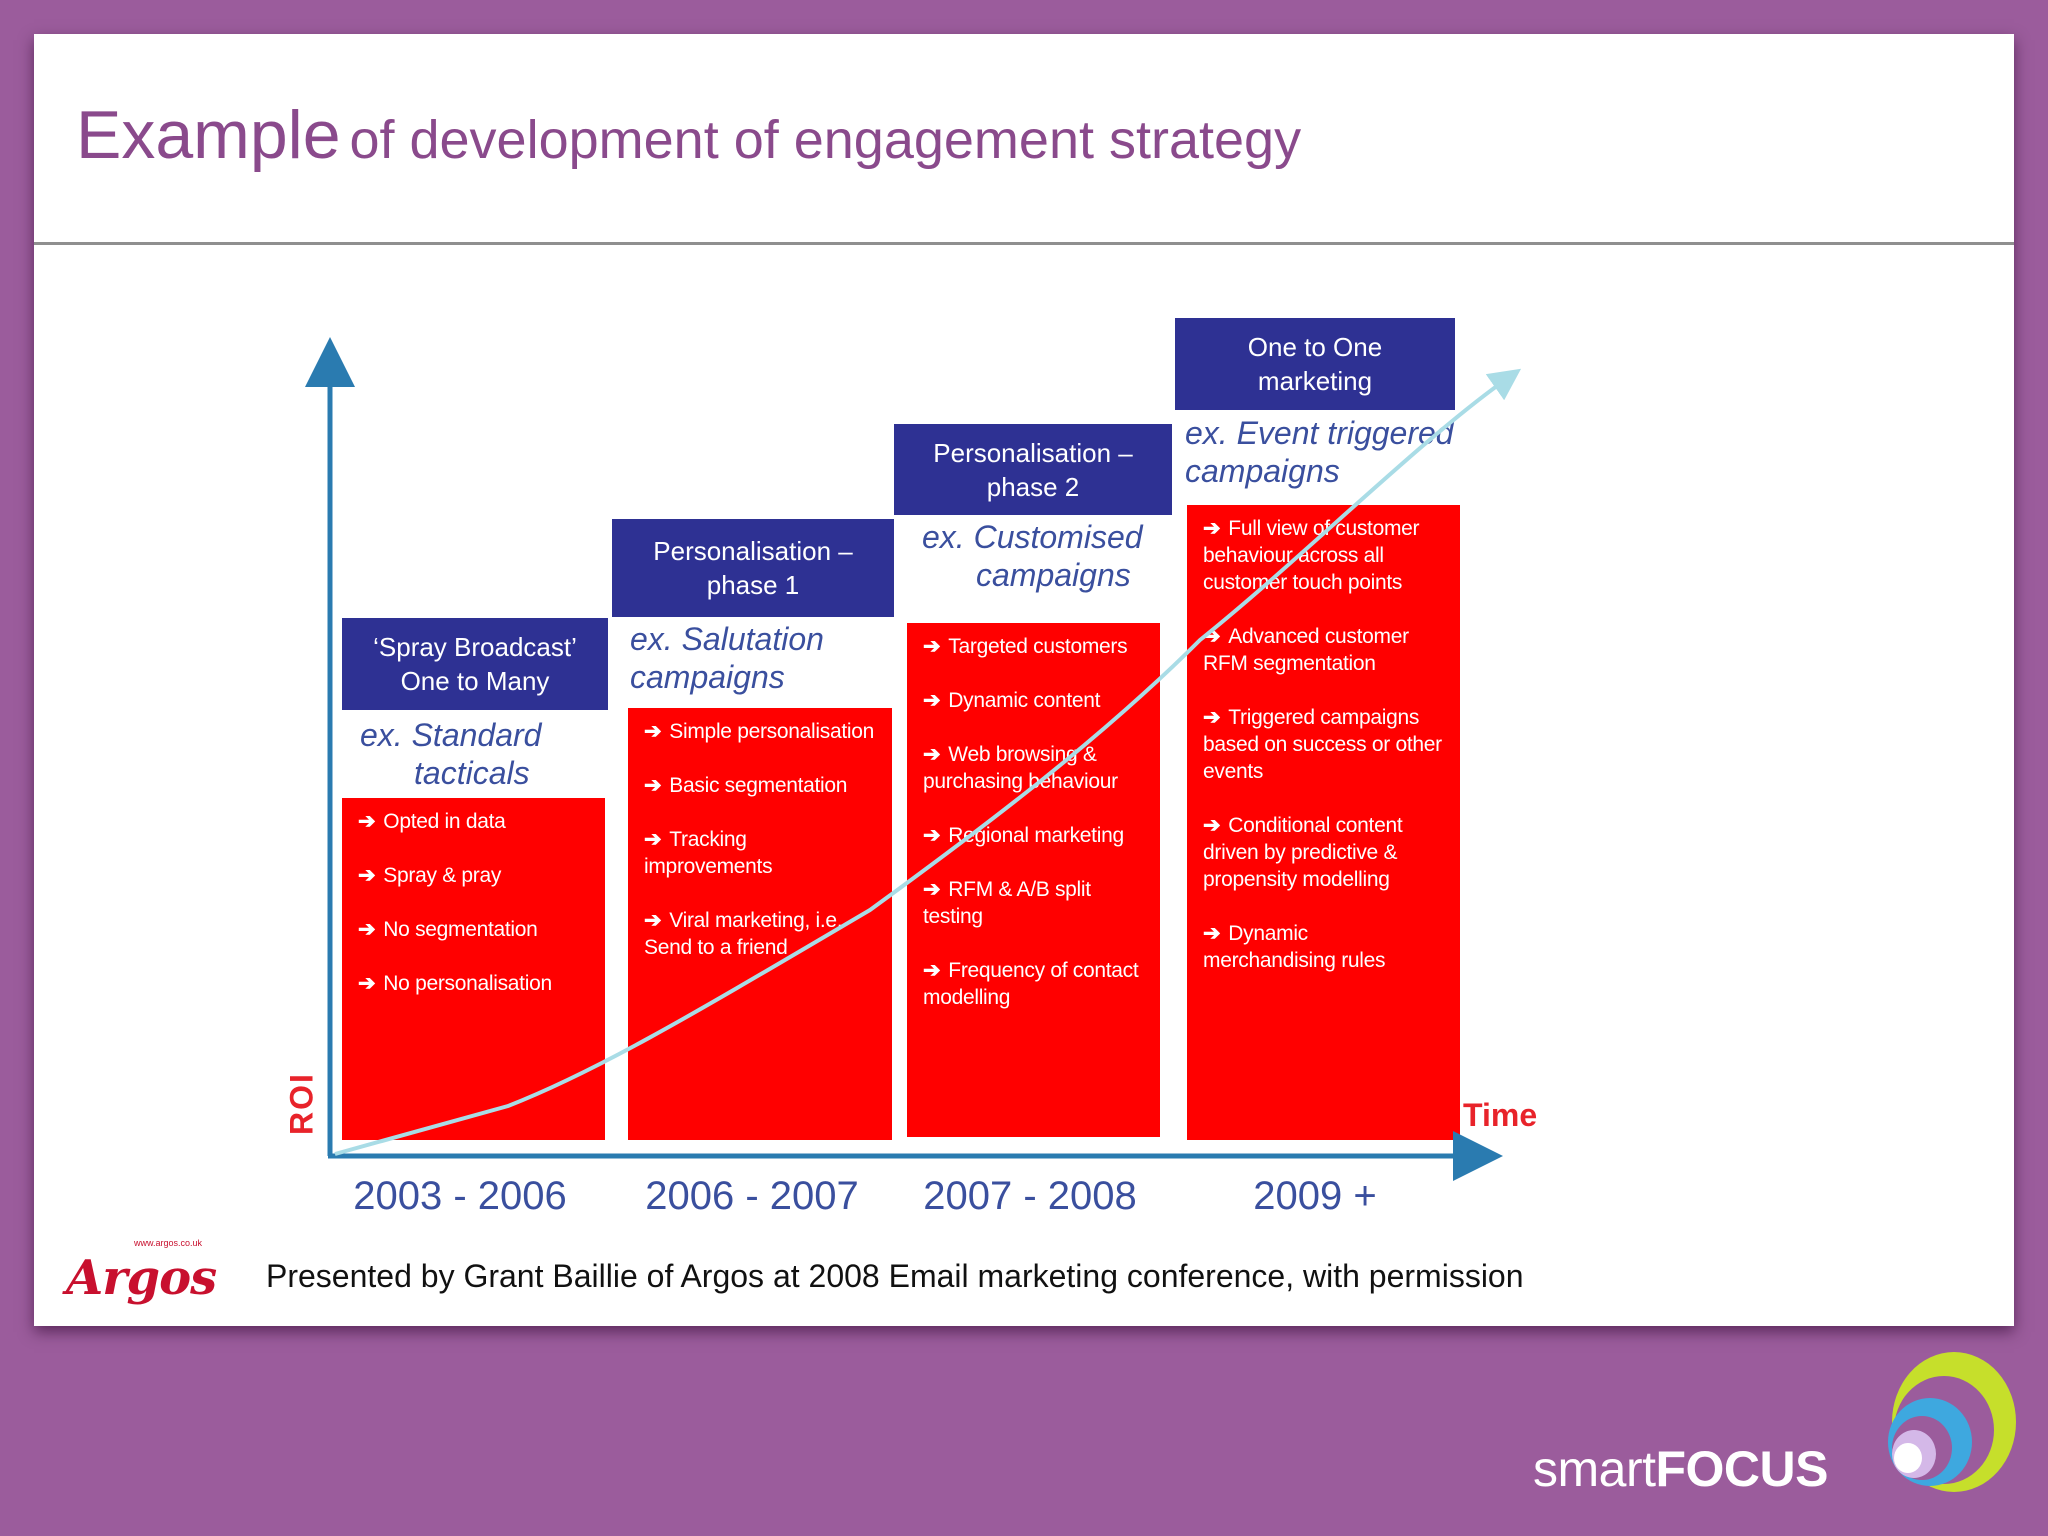 The height and width of the screenshot is (1536, 2048). I want to click on list-item: ➔ Dynamic content, so click(1034, 700).